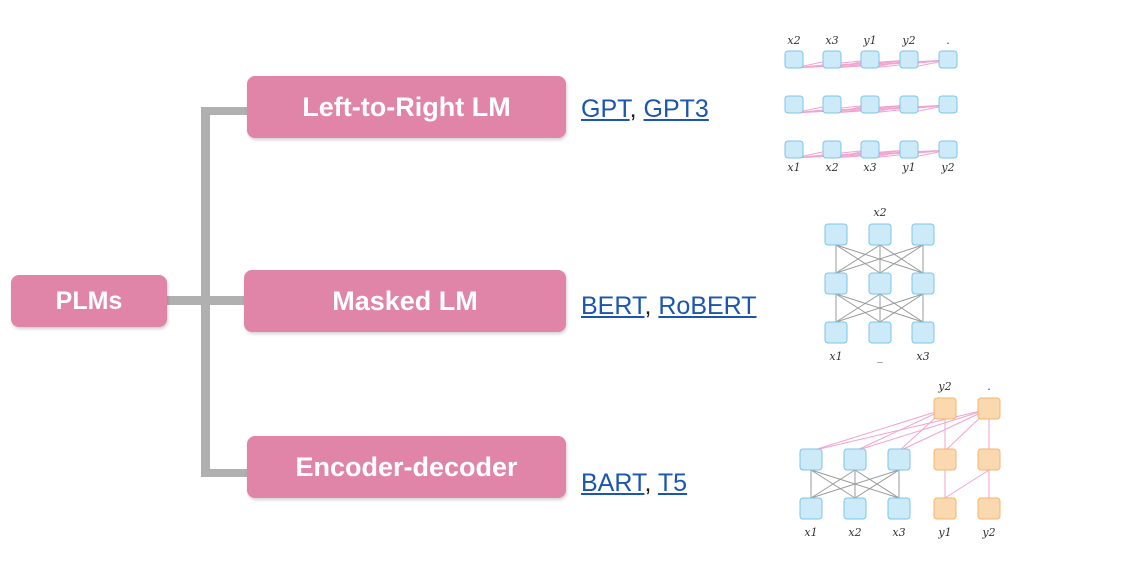 This screenshot has width=1137, height=564. Describe the element at coordinates (944, 386) in the screenshot. I see `encdec-top-label: y2` at that location.